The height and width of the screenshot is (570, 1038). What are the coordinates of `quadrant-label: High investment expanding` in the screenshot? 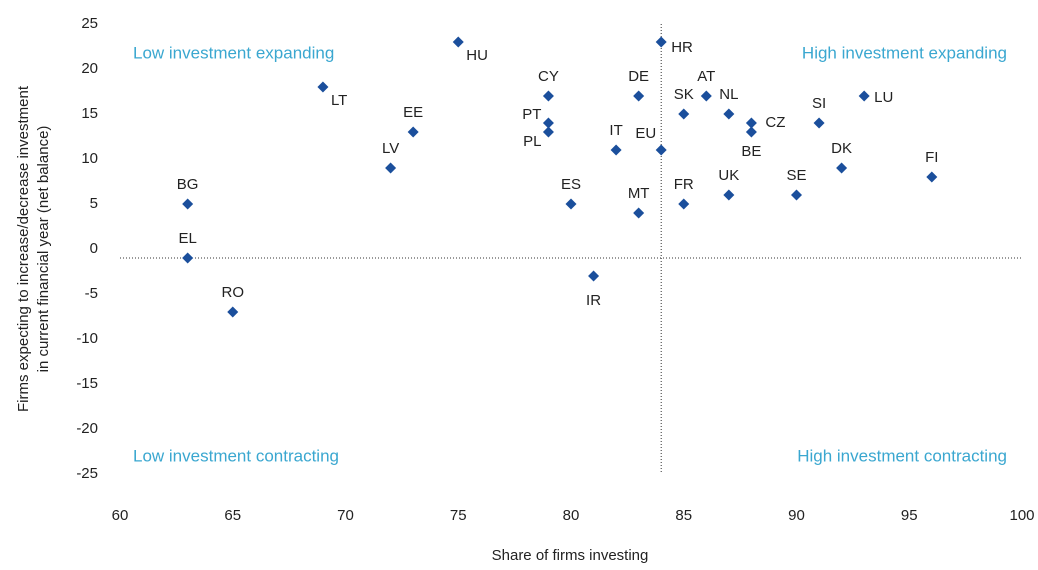 It's located at (904, 52).